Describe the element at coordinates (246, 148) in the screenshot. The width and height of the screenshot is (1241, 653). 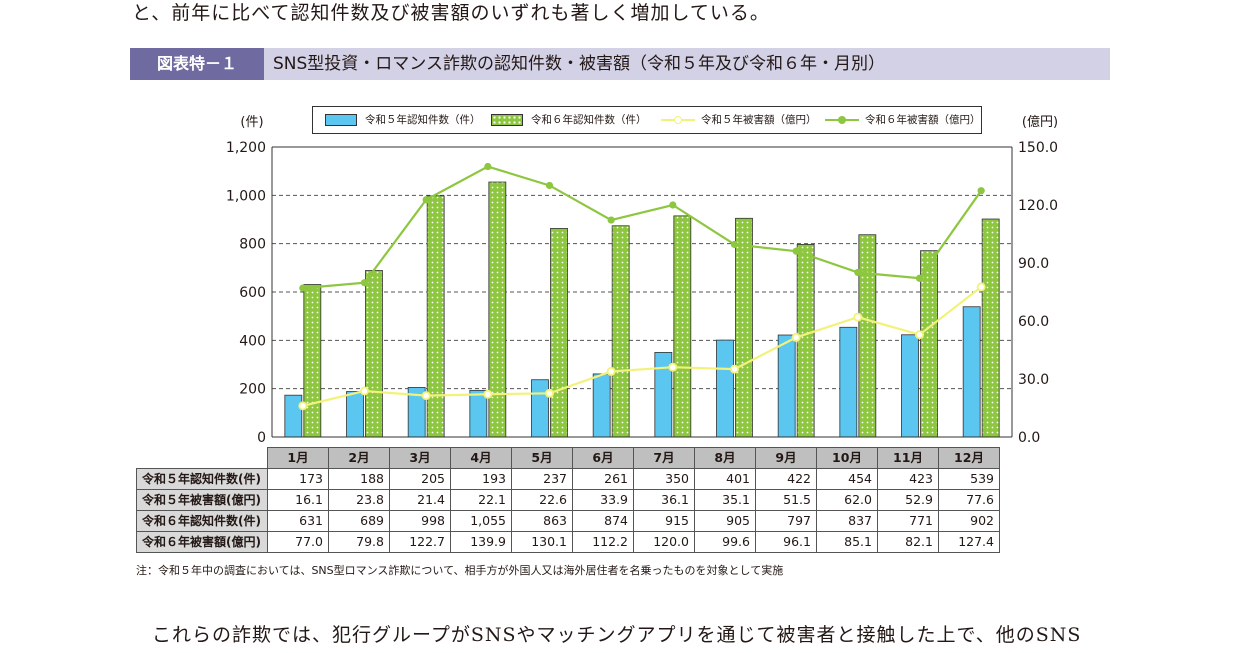
I see `y-left-tick-label: 1,200` at that location.